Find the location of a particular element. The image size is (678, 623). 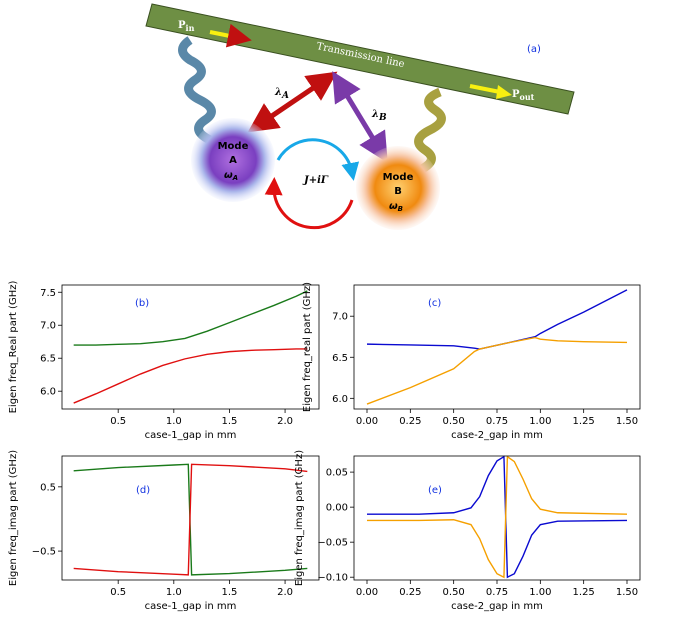

panel-label: (c) is located at coordinates (434, 303).